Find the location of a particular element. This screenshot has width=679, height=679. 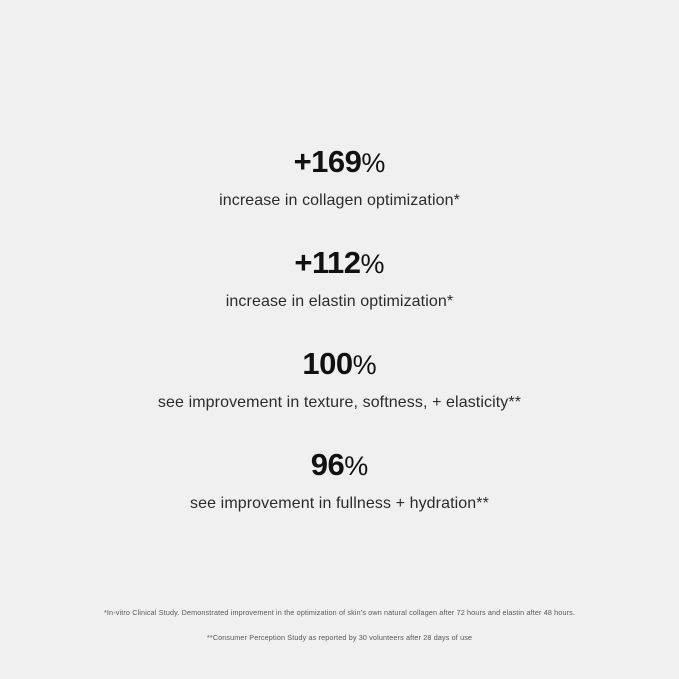

stat-value-collagen: +169% is located at coordinates (339, 161).